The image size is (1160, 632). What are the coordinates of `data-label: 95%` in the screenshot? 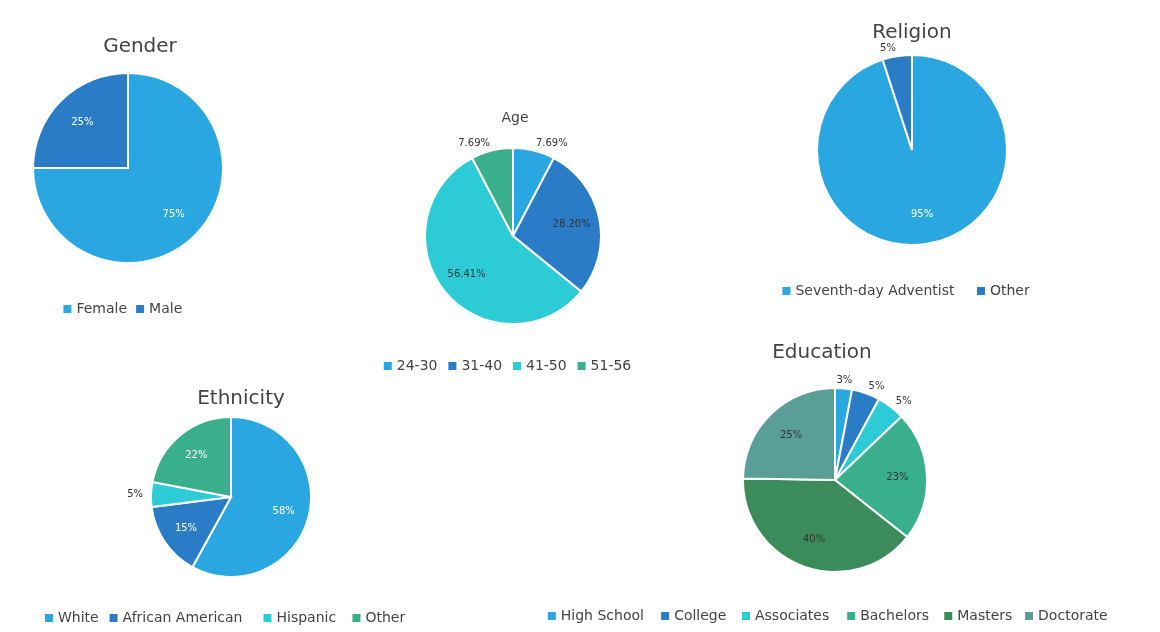 It's located at (922, 213).